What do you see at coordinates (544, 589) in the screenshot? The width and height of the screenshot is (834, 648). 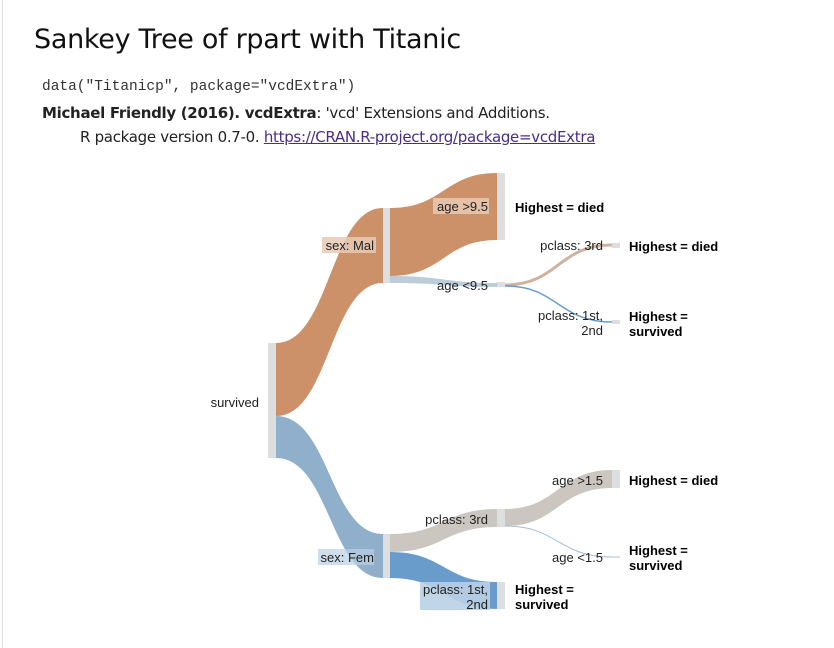 I see `leaf-label-6a: Highest =` at bounding box center [544, 589].